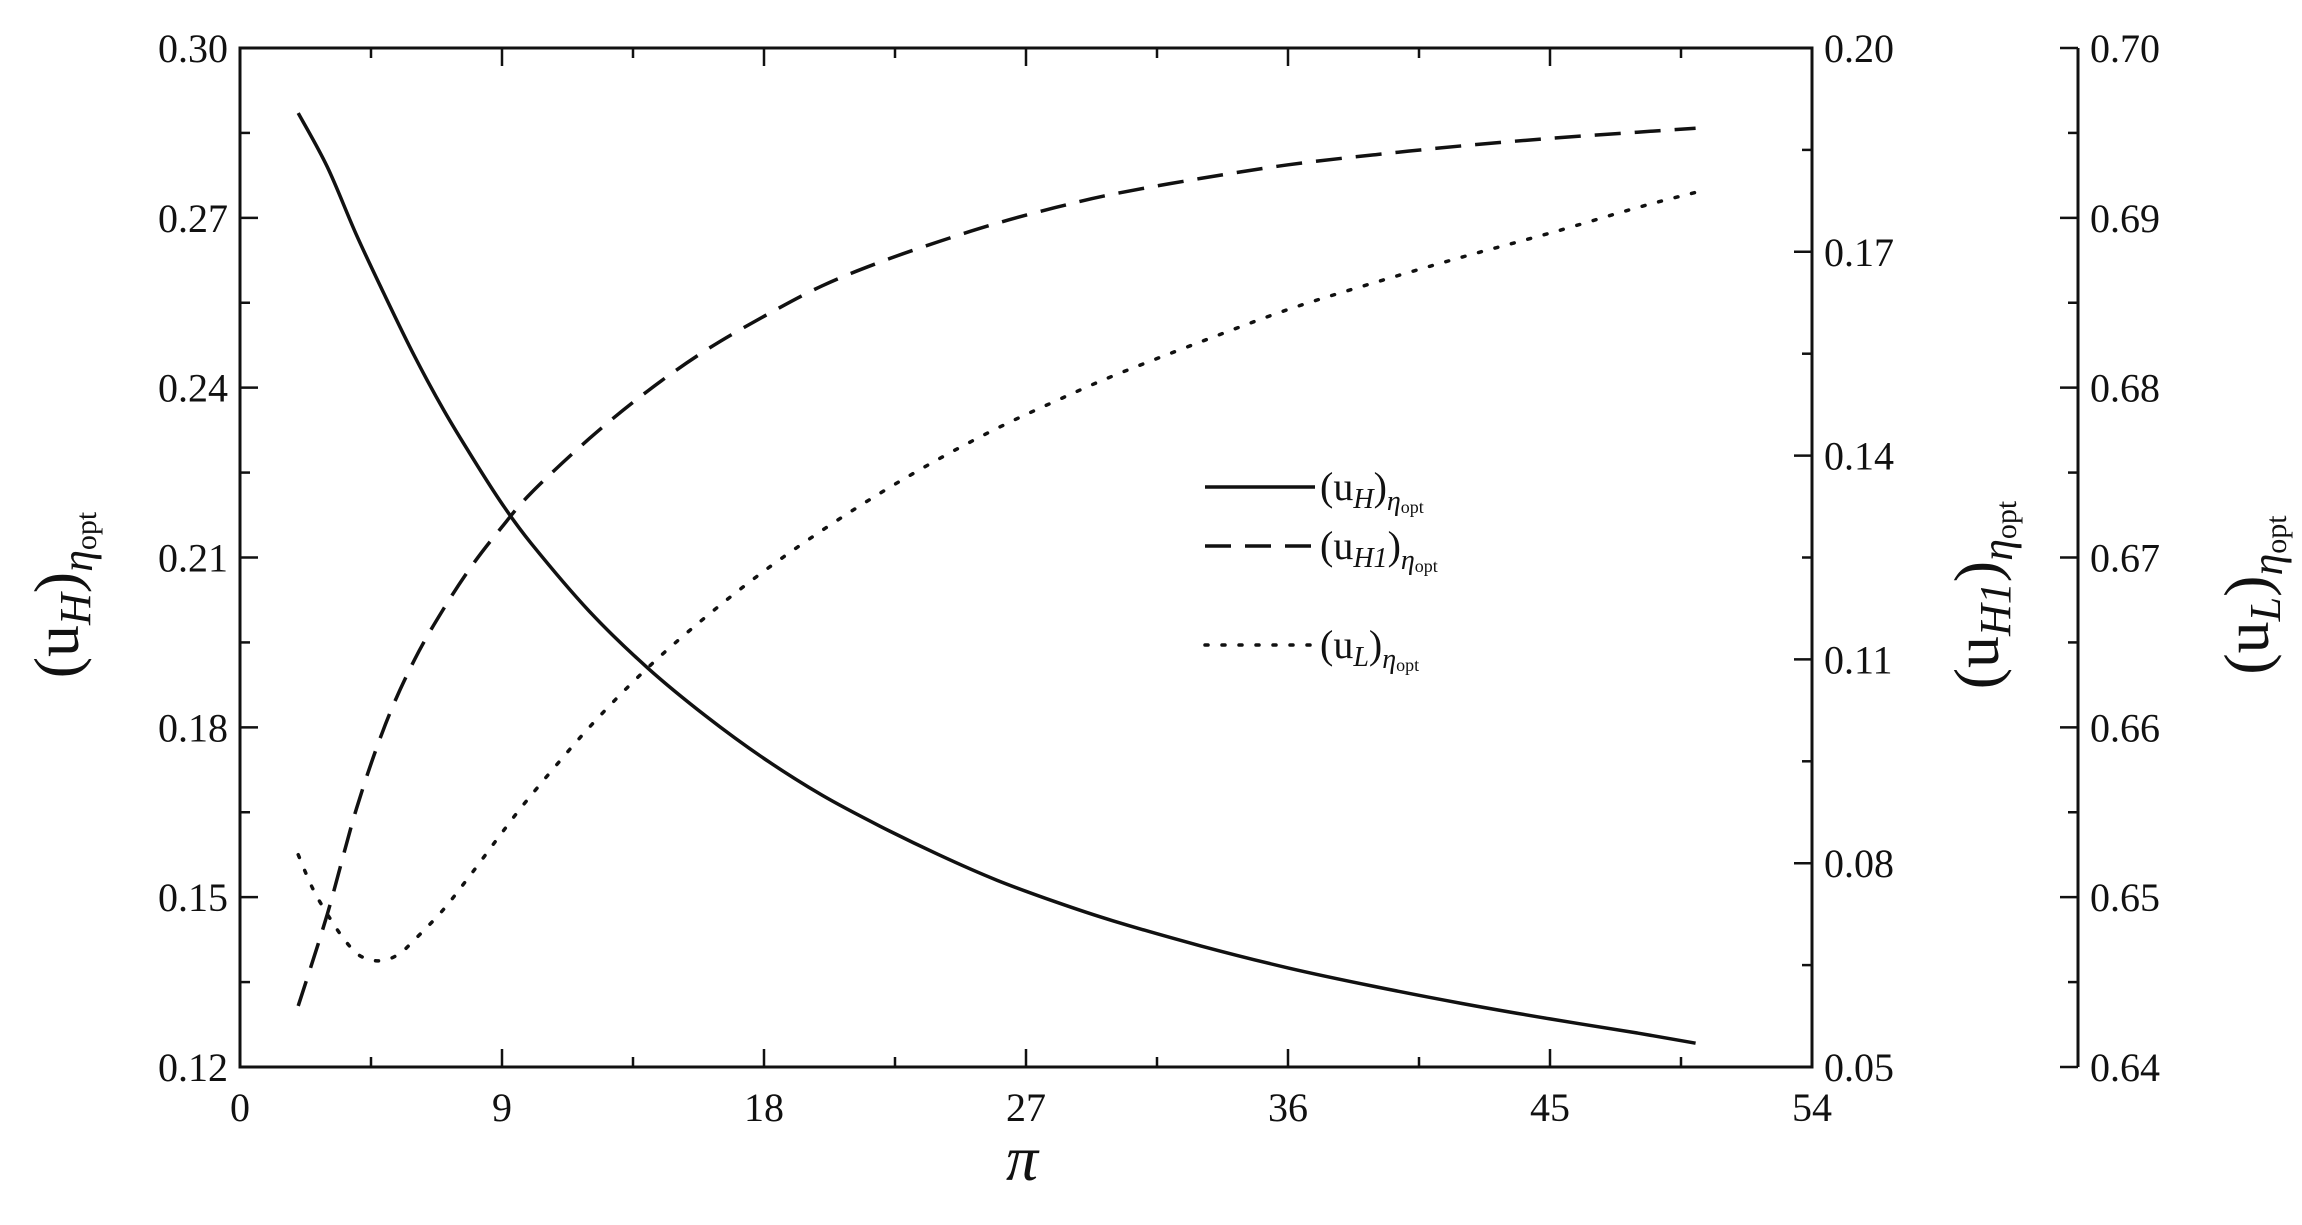 This screenshot has width=2302, height=1225. What do you see at coordinates (1859, 456) in the screenshot?
I see `uH1-tick-label: 0.14` at bounding box center [1859, 456].